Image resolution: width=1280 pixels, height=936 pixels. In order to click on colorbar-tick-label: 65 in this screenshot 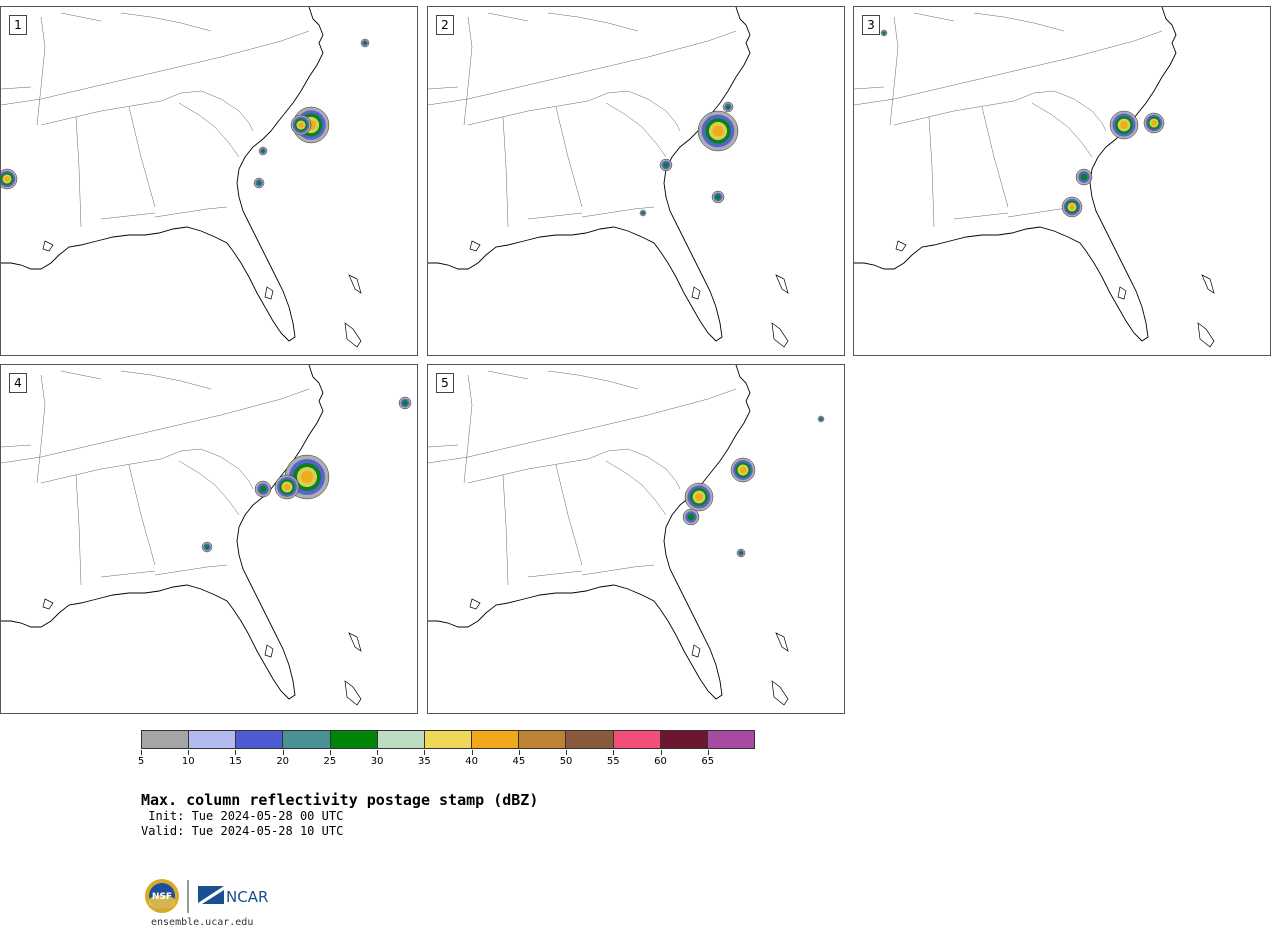, I will do `click(708, 761)`.